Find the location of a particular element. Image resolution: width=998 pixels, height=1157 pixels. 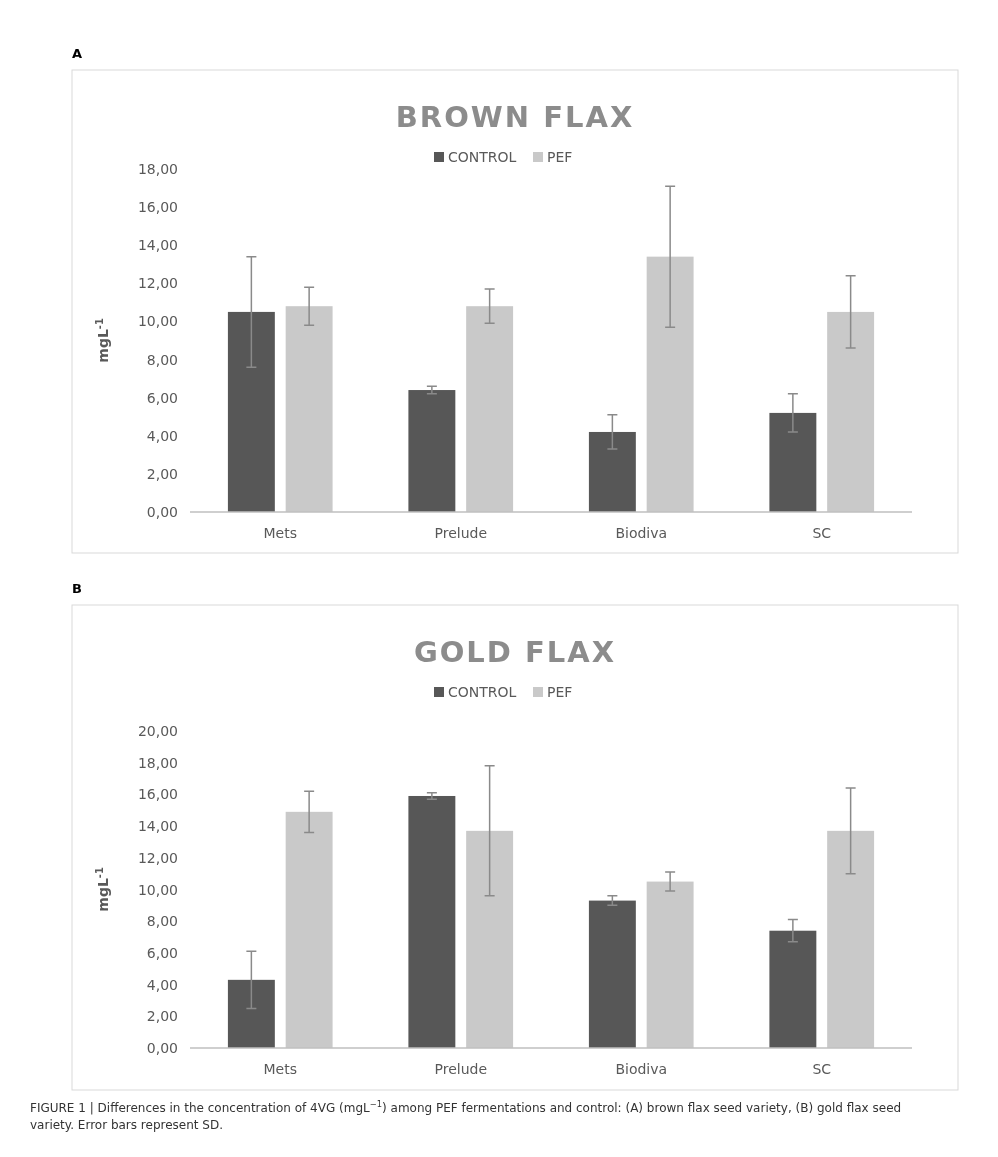

y-tick-label: 20,00 is located at coordinates (157, 731).